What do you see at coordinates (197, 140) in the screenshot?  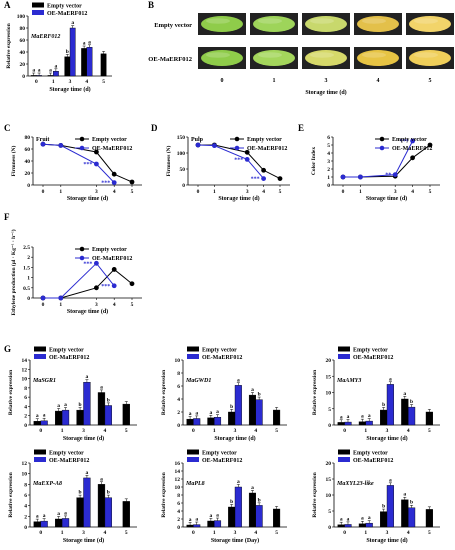 I see `tissue-label: Pulp` at bounding box center [197, 140].